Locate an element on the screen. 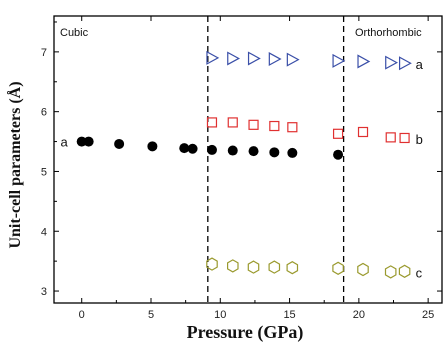 Image resolution: width=443 pixels, height=345 pixels. x-tick-label: 15 is located at coordinates (289, 315).